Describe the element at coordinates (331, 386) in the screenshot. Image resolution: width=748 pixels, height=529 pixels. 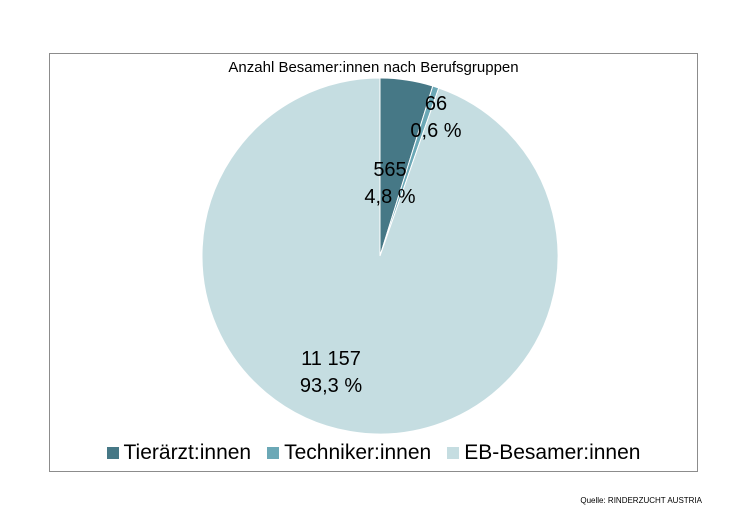
I see `slice-percent-label-eb-besamer: 93,3 %` at that location.